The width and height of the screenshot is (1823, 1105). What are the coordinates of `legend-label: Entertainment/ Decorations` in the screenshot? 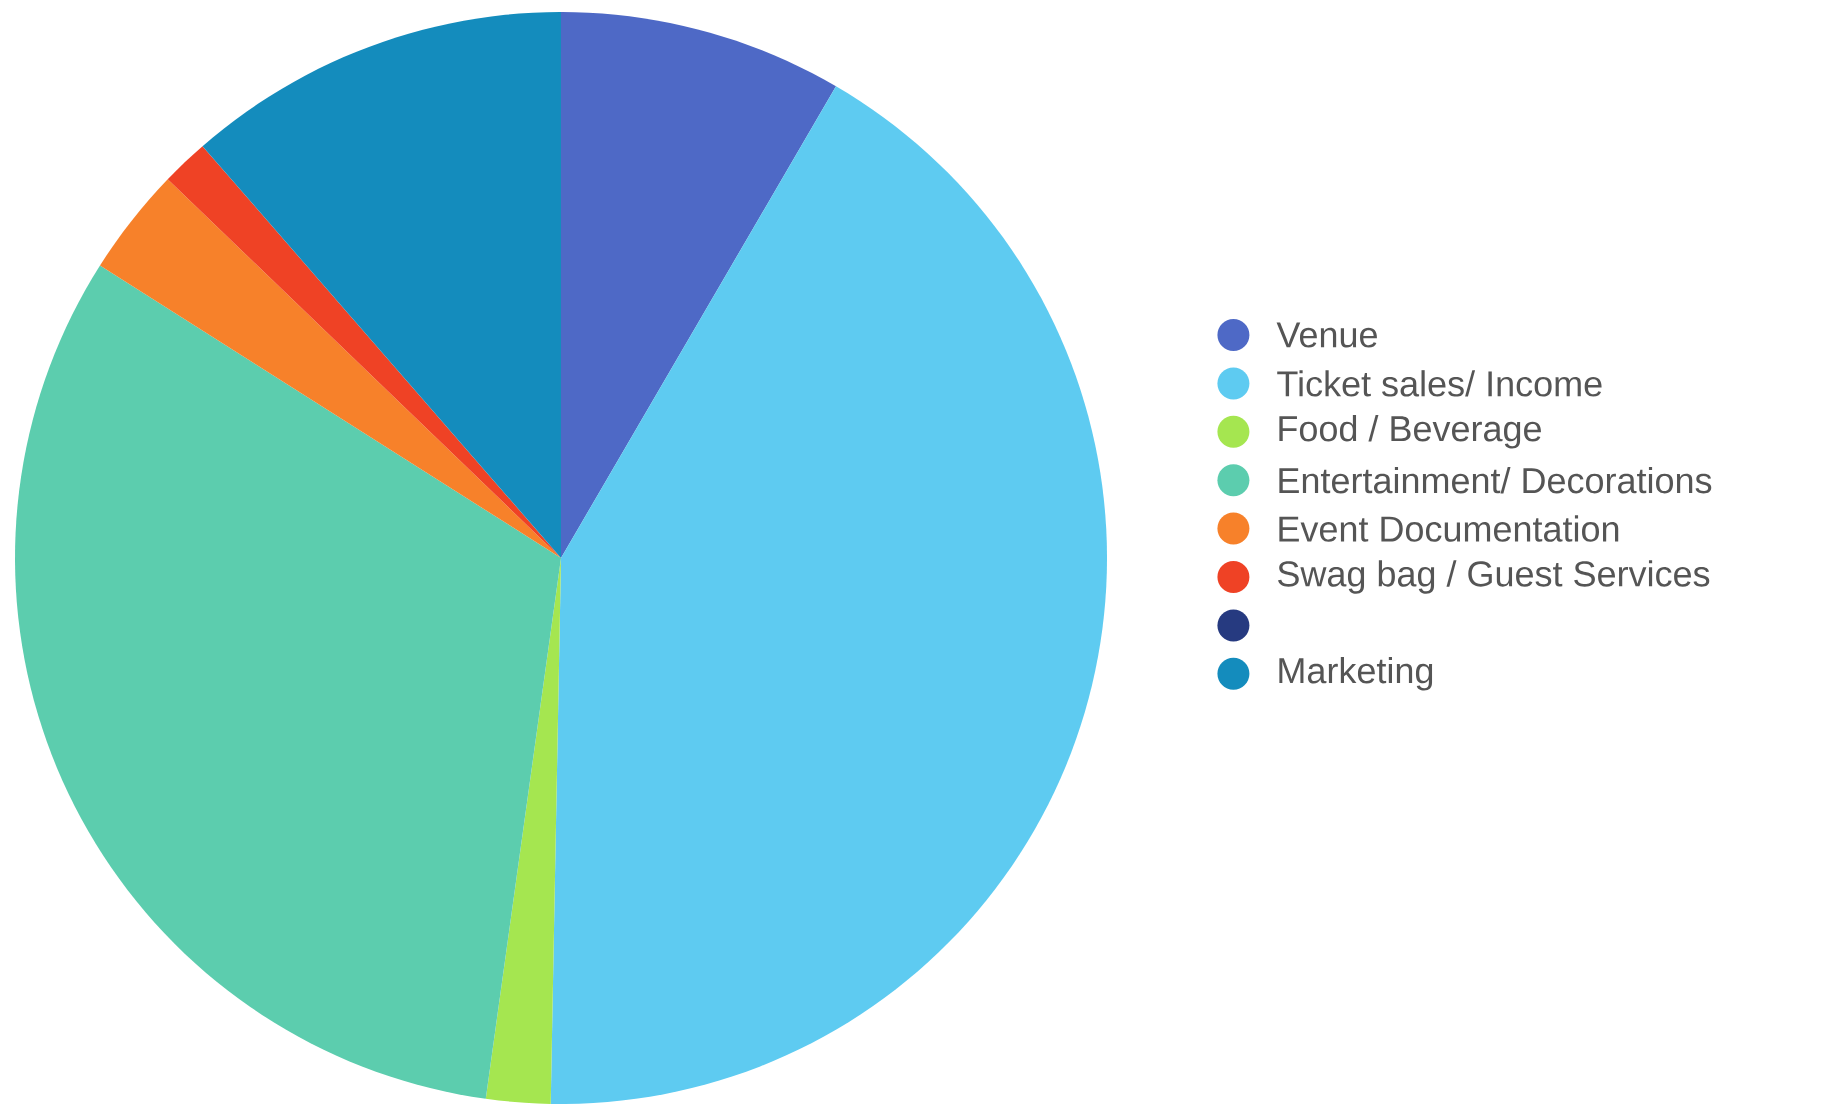 It's located at (1495, 480).